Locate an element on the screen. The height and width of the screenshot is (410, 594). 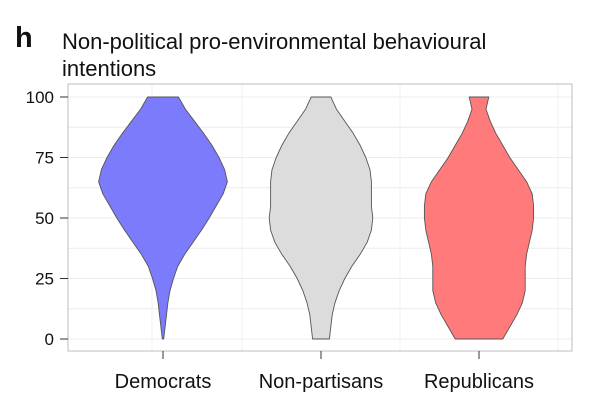
x-category-label: Democrats is located at coordinates (163, 382).